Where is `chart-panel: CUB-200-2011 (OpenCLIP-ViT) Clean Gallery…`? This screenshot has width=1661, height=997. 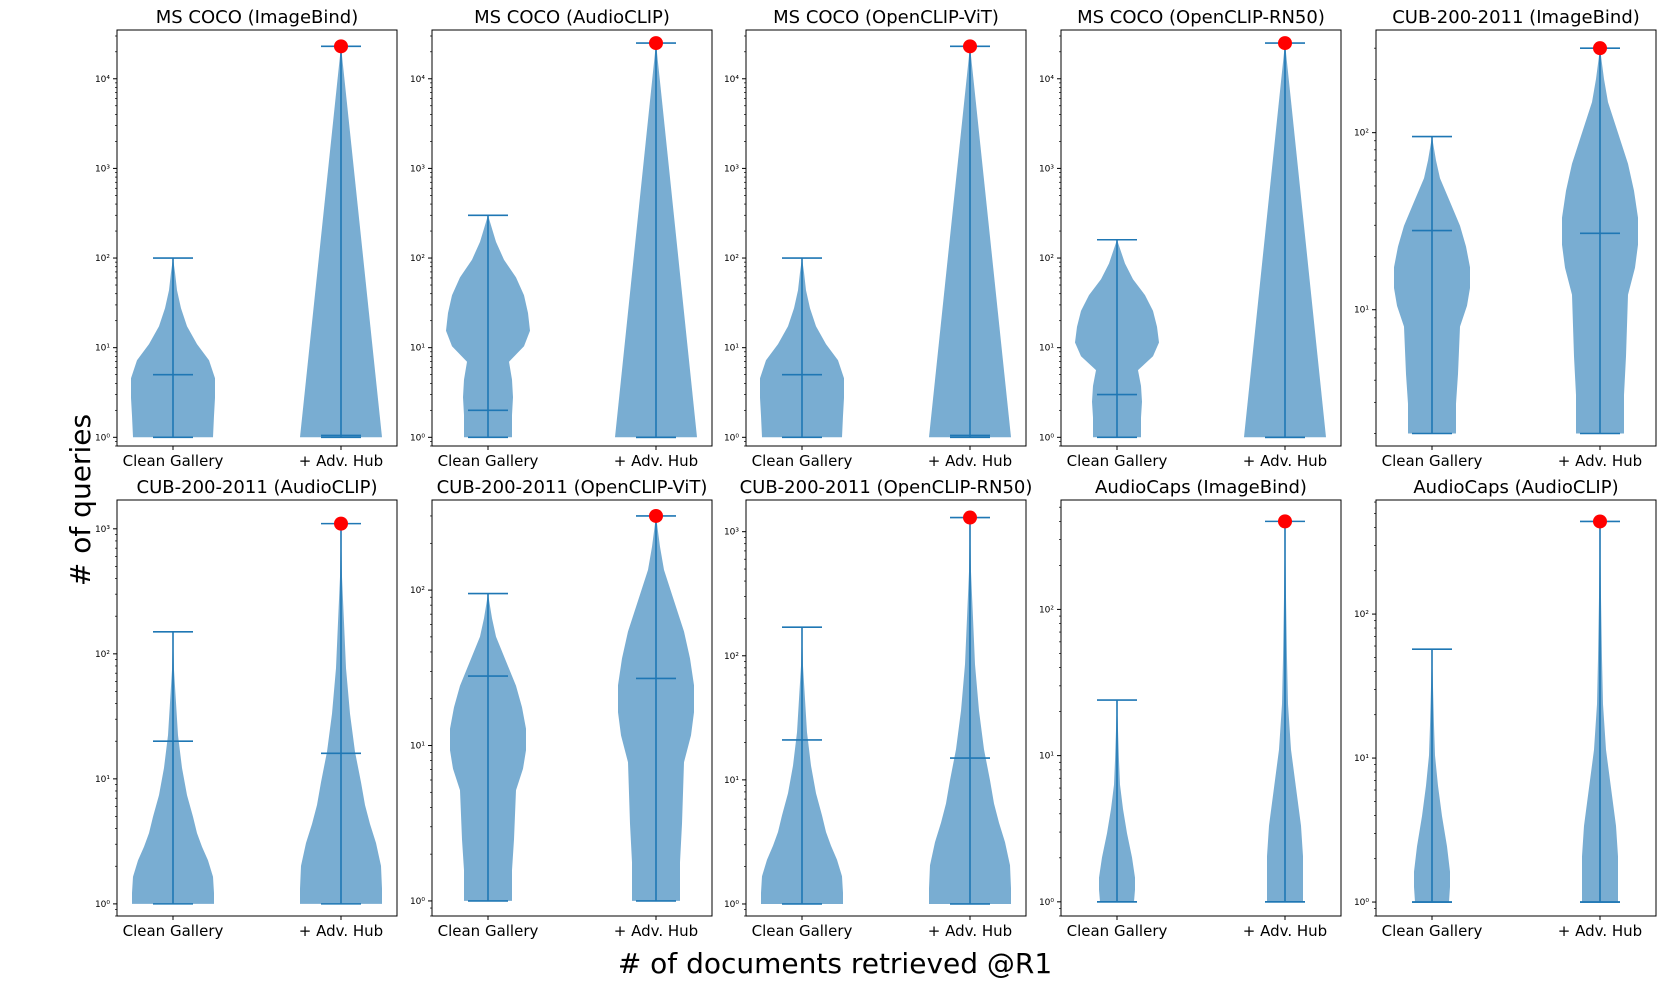 chart-panel: CUB-200-2011 (OpenCLIP-ViT) Clean Gallery… is located at coordinates (561, 708).